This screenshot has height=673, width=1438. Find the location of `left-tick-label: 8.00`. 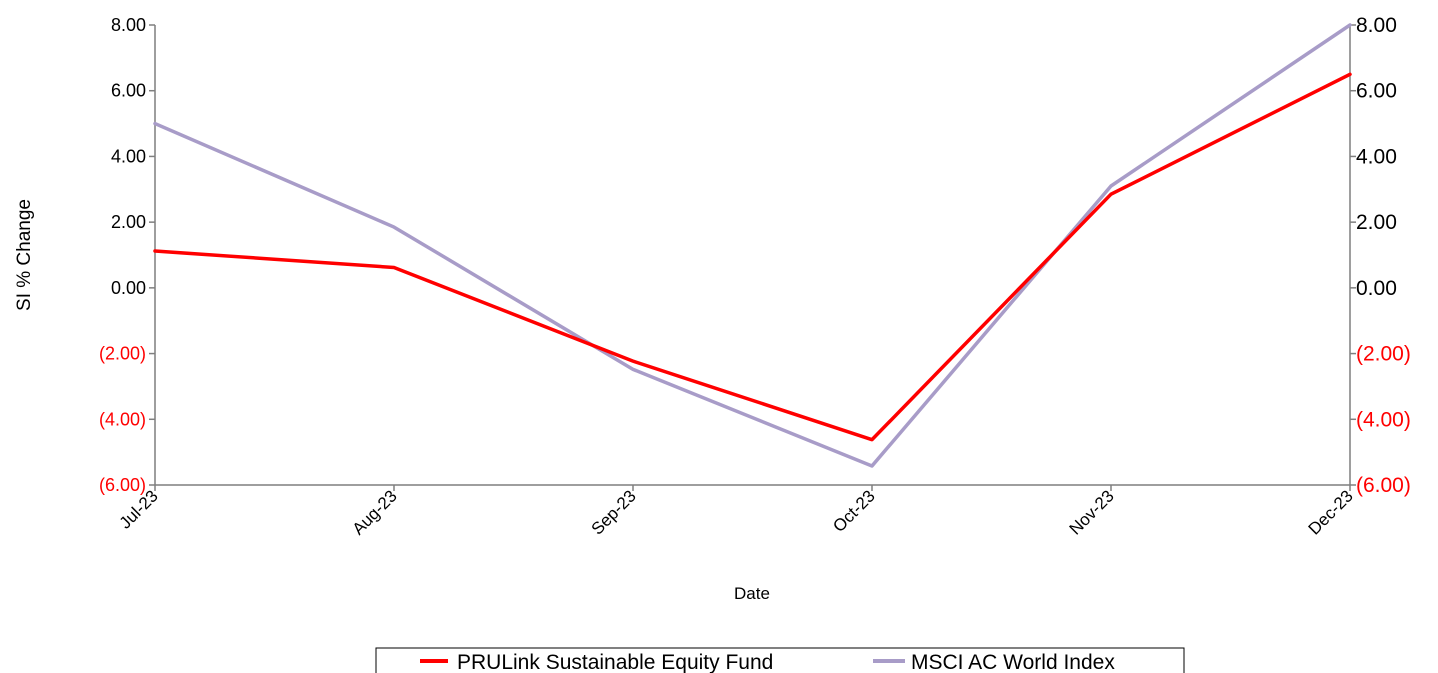

left-tick-label: 8.00 is located at coordinates (128, 25).